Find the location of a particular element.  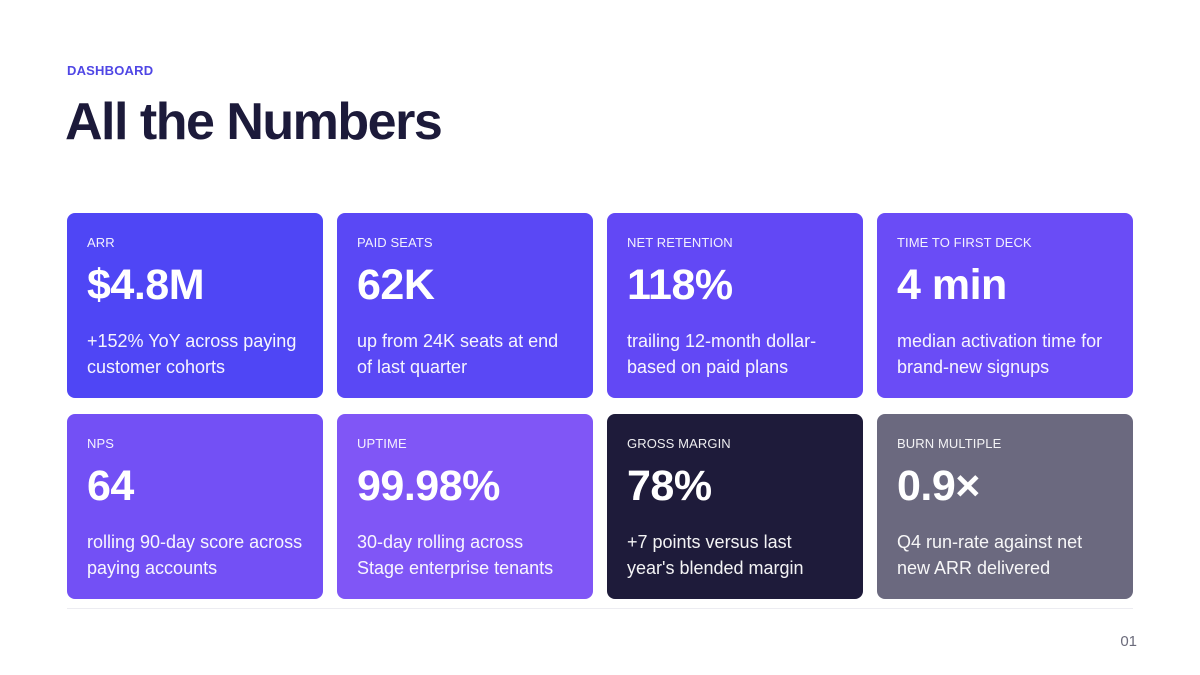

metric-value: 118% is located at coordinates (680, 285).